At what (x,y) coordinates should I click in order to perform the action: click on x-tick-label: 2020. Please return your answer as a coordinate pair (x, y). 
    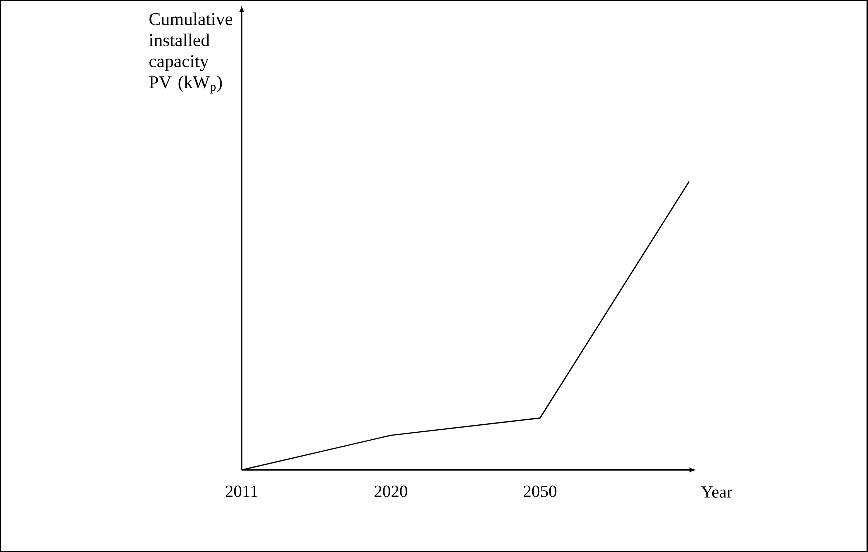
    Looking at the image, I should click on (391, 492).